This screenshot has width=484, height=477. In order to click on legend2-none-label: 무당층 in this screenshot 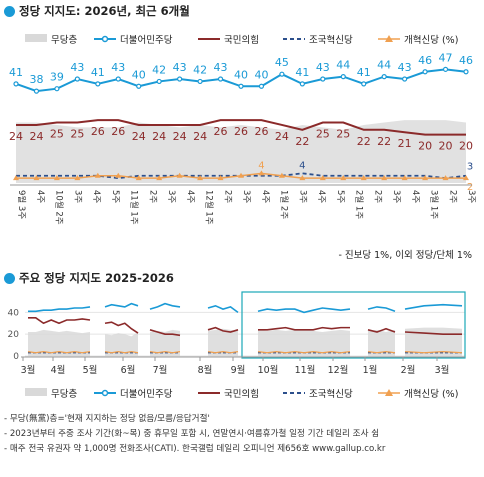, I will do `click(64, 394)`.